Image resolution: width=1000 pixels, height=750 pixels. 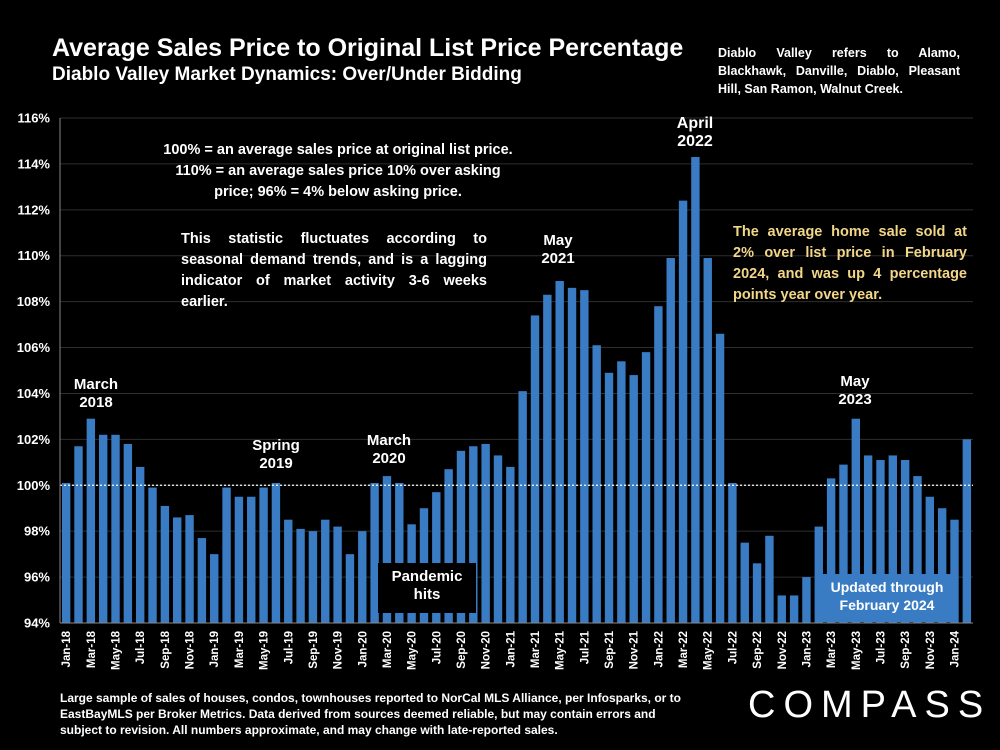 I want to click on y-tick-label: 106%, so click(x=34, y=347).